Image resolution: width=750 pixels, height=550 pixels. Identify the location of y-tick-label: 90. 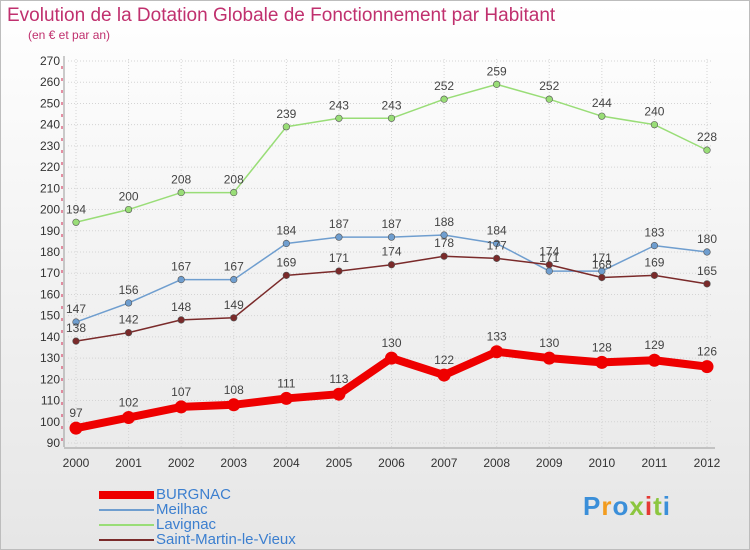
(54, 443).